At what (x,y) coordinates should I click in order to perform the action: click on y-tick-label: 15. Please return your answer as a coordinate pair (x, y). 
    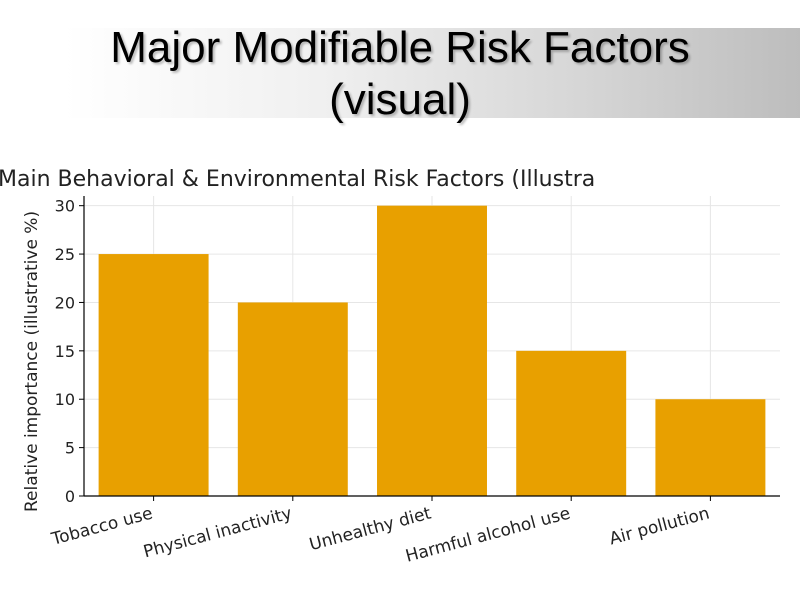
    Looking at the image, I should click on (65, 351).